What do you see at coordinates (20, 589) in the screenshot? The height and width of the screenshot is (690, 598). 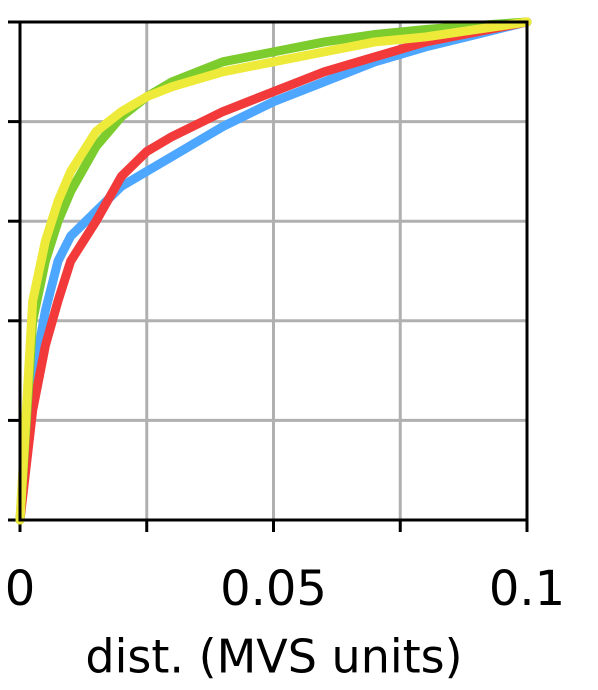 I see `x-tick-label: 0` at bounding box center [20, 589].